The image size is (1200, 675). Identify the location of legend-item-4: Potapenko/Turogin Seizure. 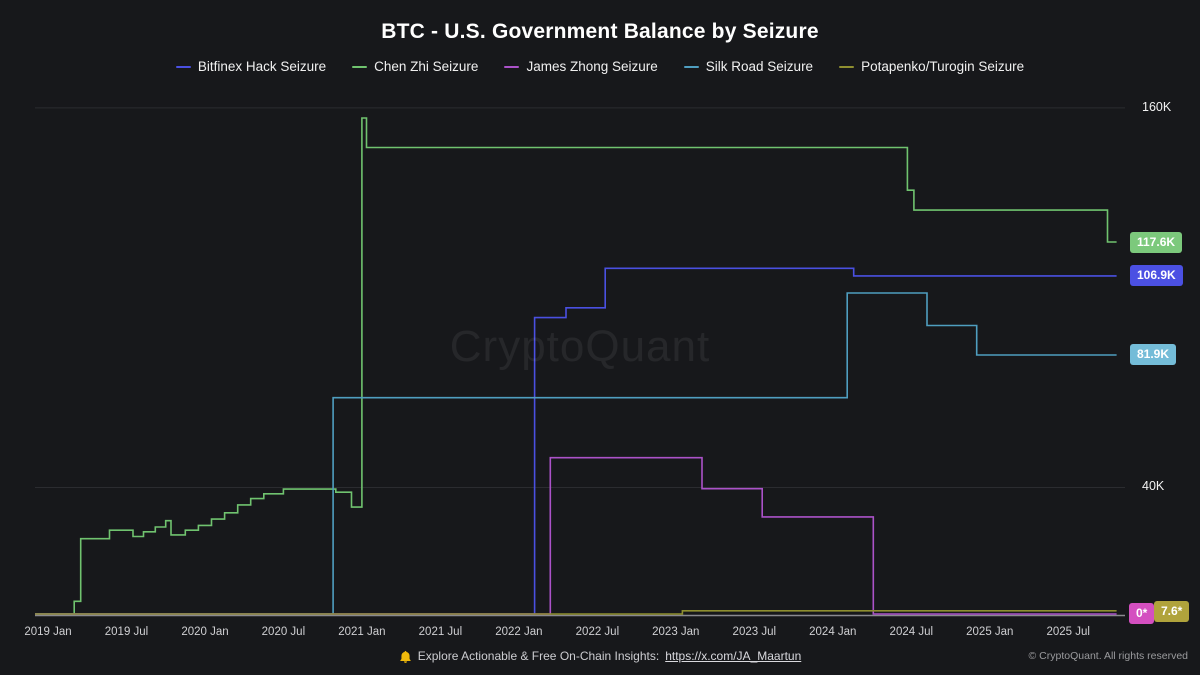
(931, 66).